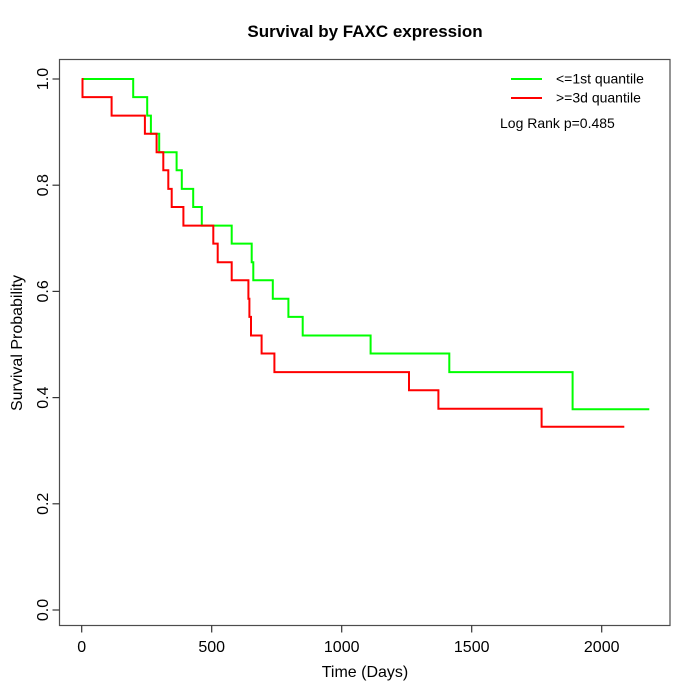 The width and height of the screenshot is (700, 700). Describe the element at coordinates (43, 397) in the screenshot. I see `y-tick-label: 0.4` at that location.